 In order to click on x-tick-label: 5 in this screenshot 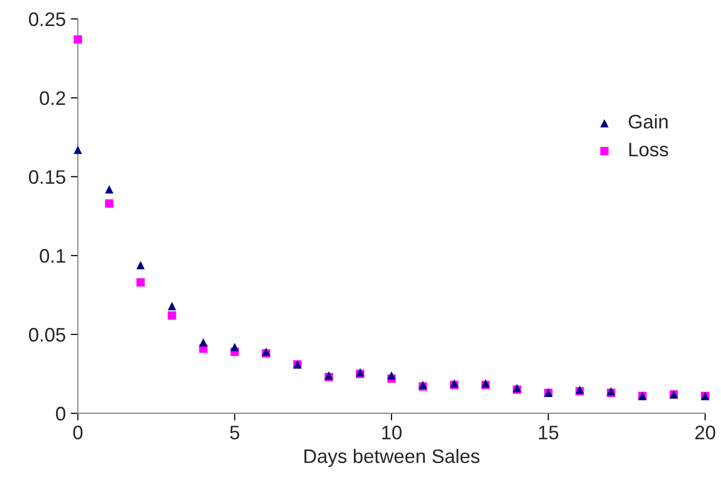, I will do `click(235, 433)`.